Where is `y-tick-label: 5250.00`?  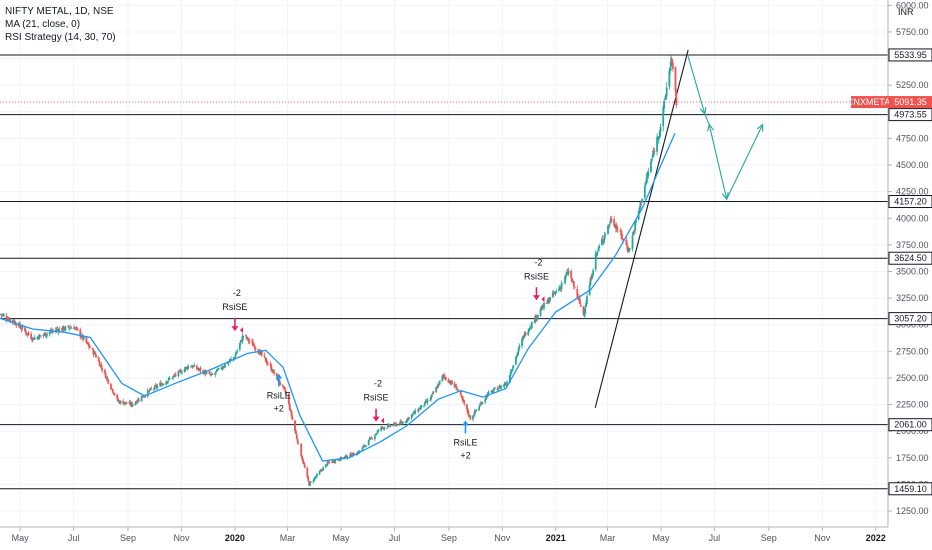 y-tick-label: 5250.00 is located at coordinates (912, 85).